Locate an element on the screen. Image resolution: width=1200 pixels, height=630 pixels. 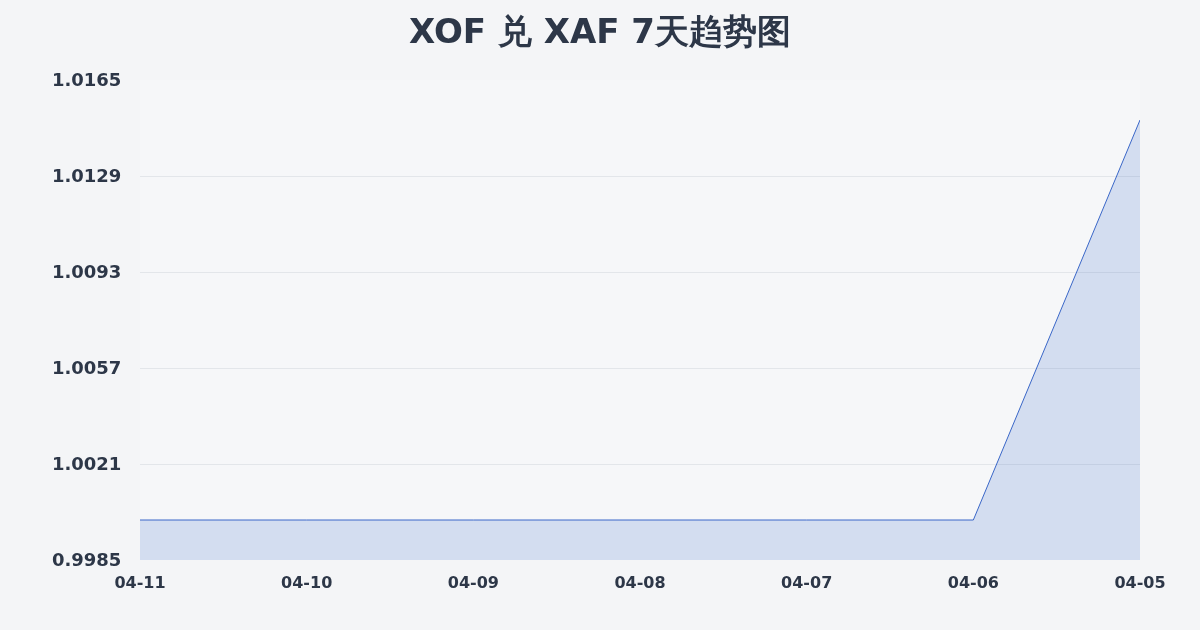
x-tick-label: 04-06 is located at coordinates (973, 583).